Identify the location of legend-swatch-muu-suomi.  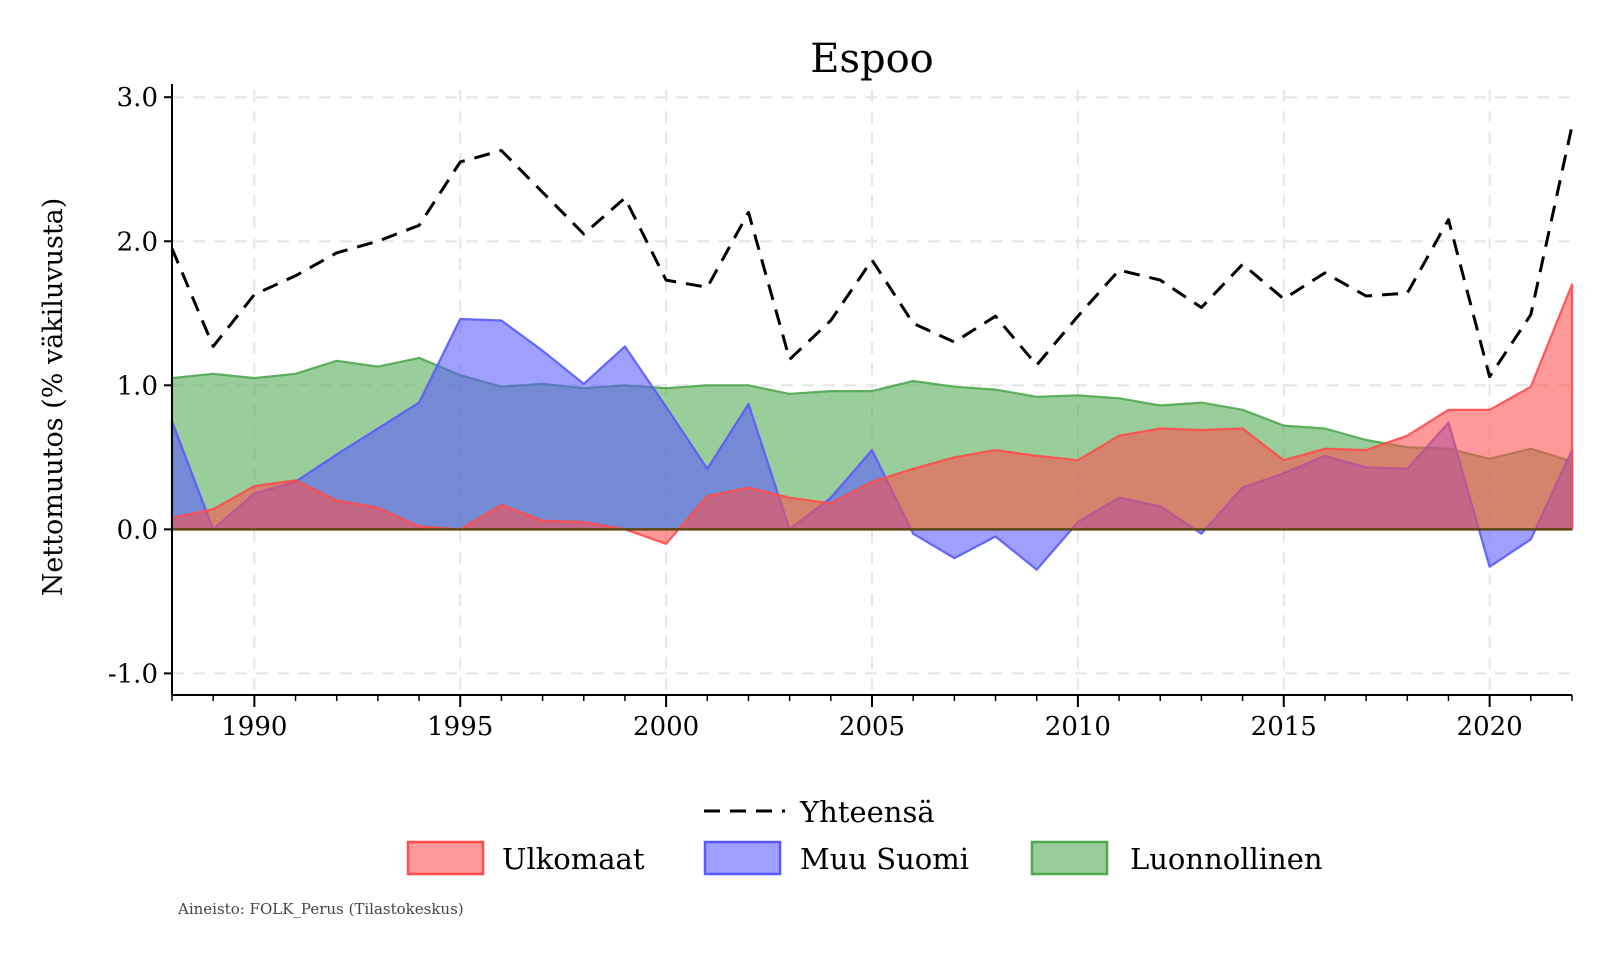
(742, 858).